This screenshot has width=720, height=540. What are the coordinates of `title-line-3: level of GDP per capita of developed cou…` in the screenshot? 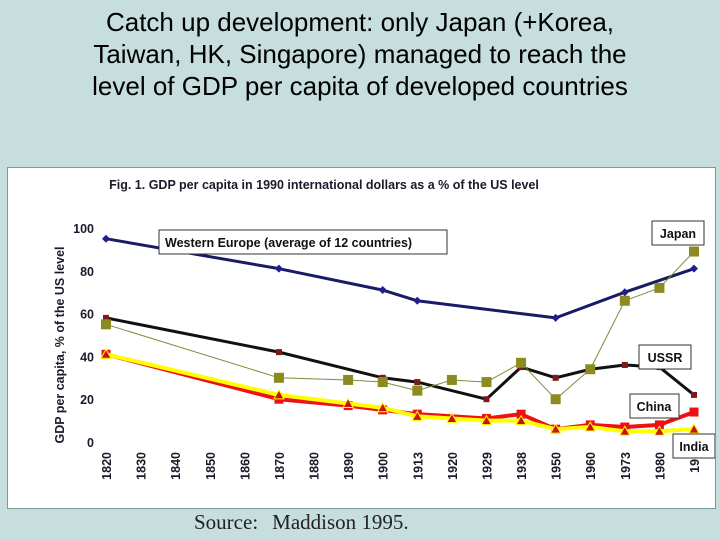 It's located at (360, 86).